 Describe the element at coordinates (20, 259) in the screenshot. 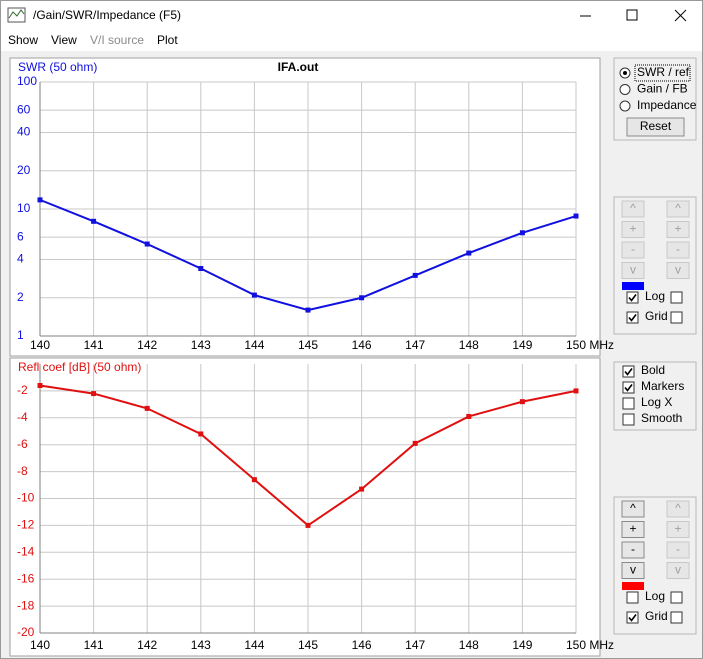

I see `y-tick-label: 4` at that location.